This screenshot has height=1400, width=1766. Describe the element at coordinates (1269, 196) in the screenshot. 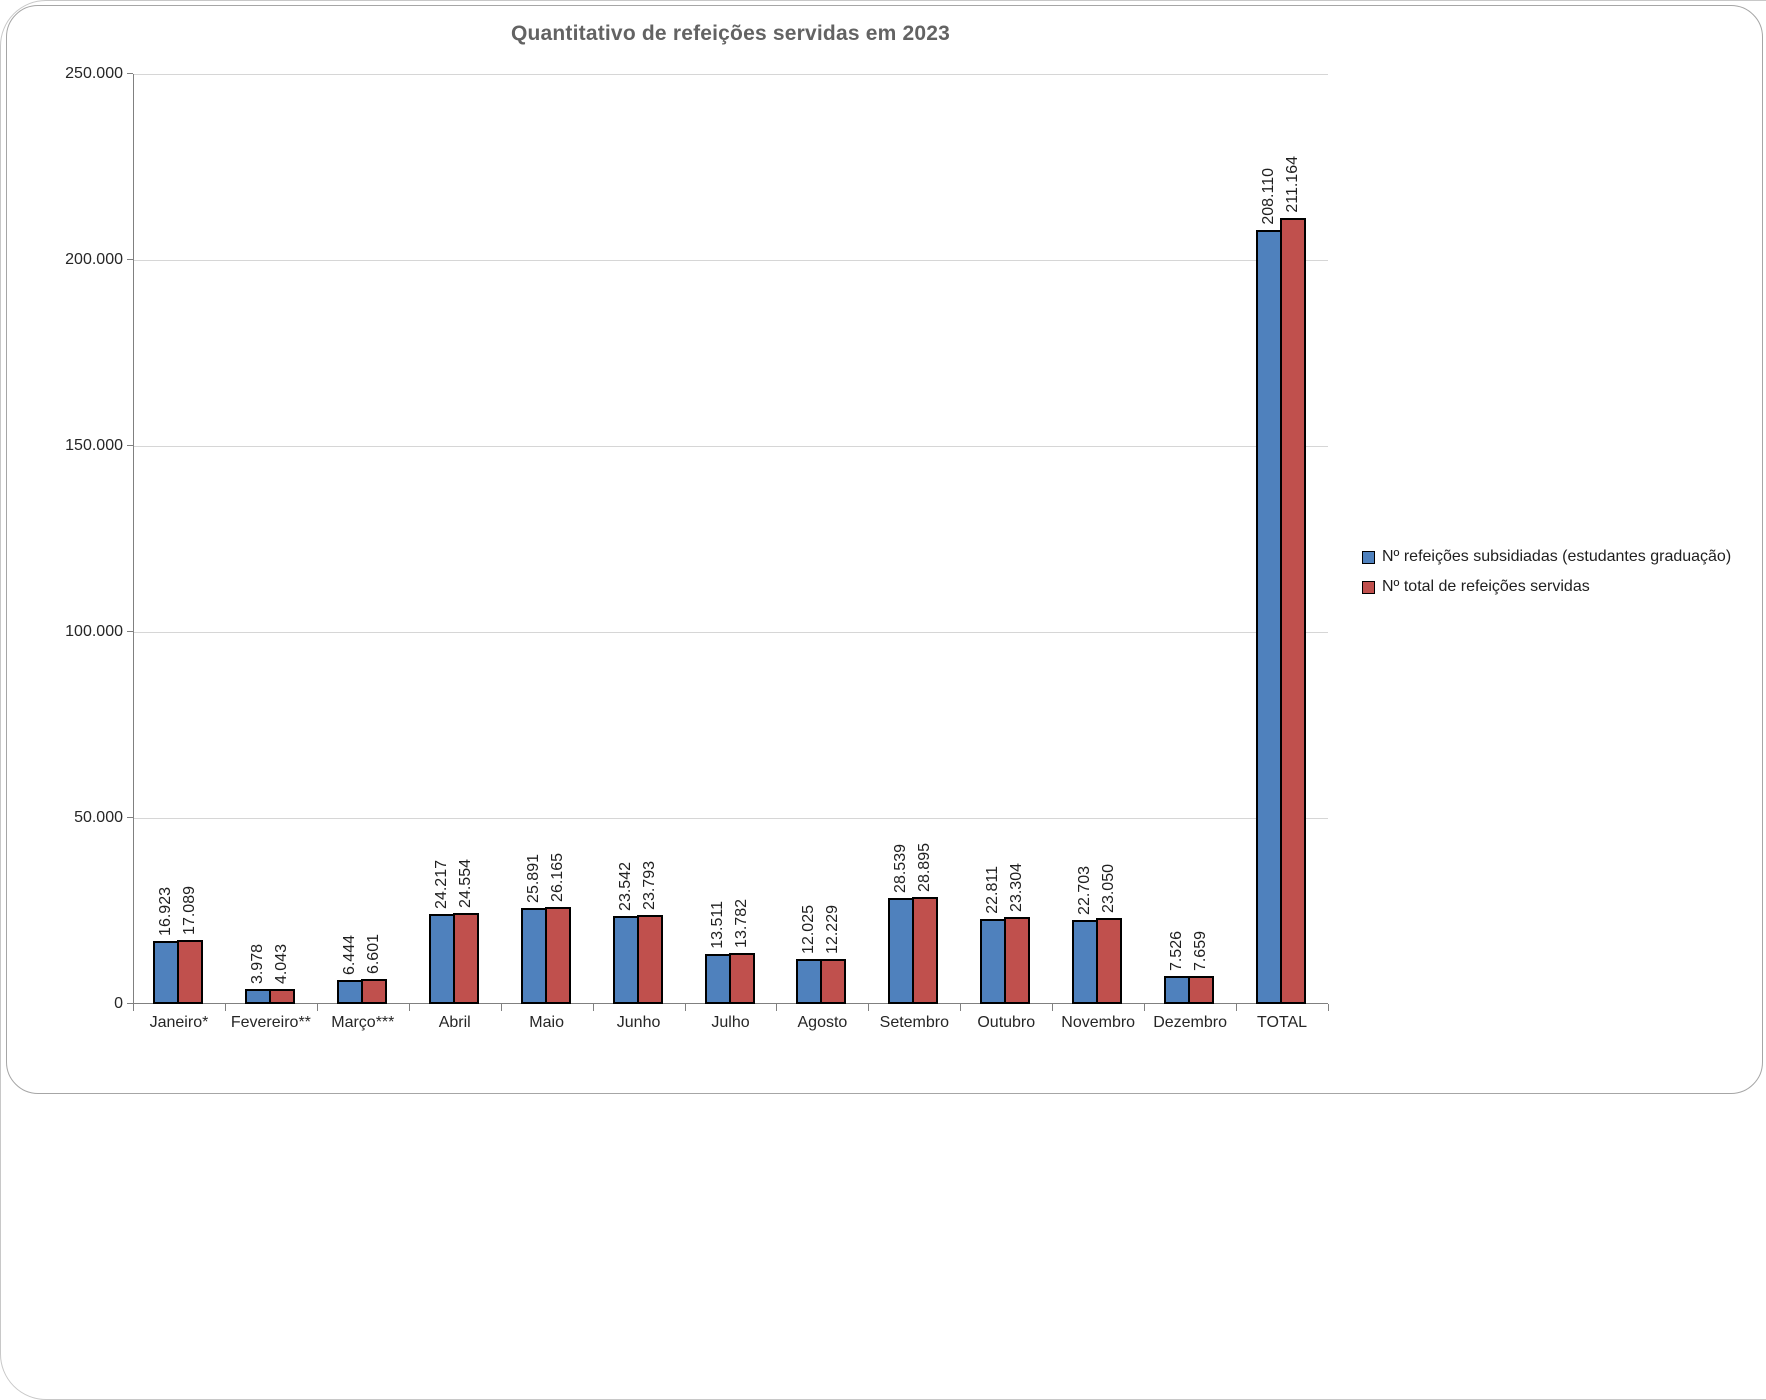

I see `bar-value-label: 208.110` at that location.